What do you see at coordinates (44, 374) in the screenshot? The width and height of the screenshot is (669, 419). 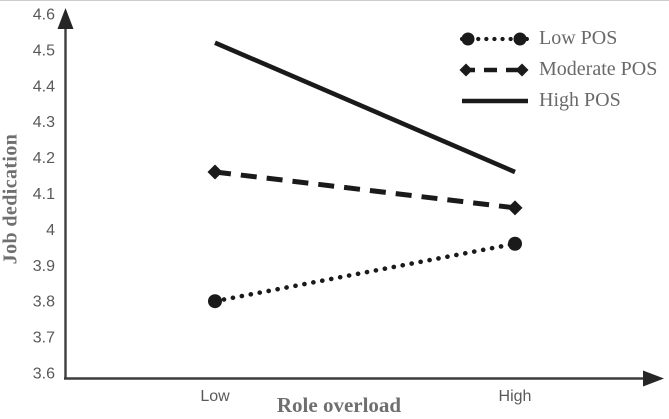 I see `y-tick-label: 3.6` at bounding box center [44, 374].